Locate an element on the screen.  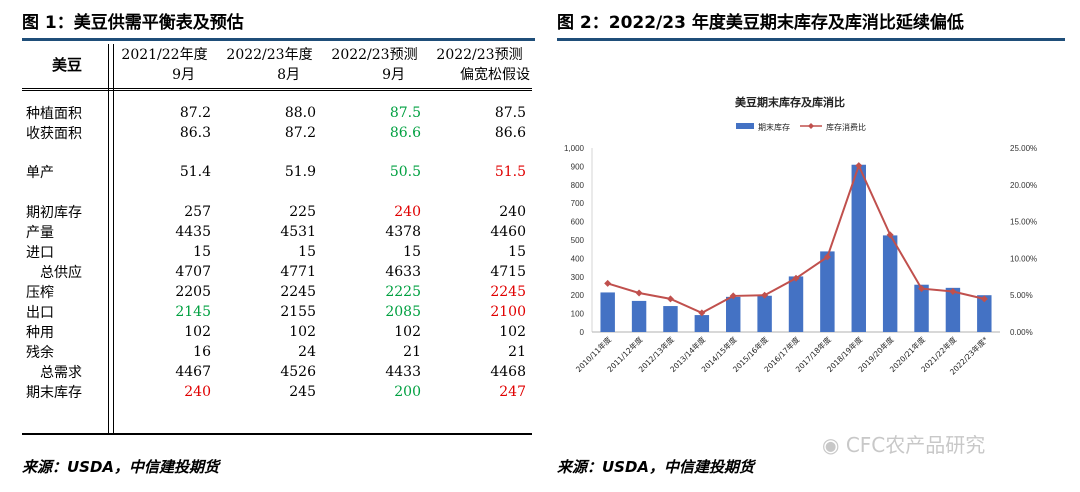
legend-bar-swatch is located at coordinates (745, 126).